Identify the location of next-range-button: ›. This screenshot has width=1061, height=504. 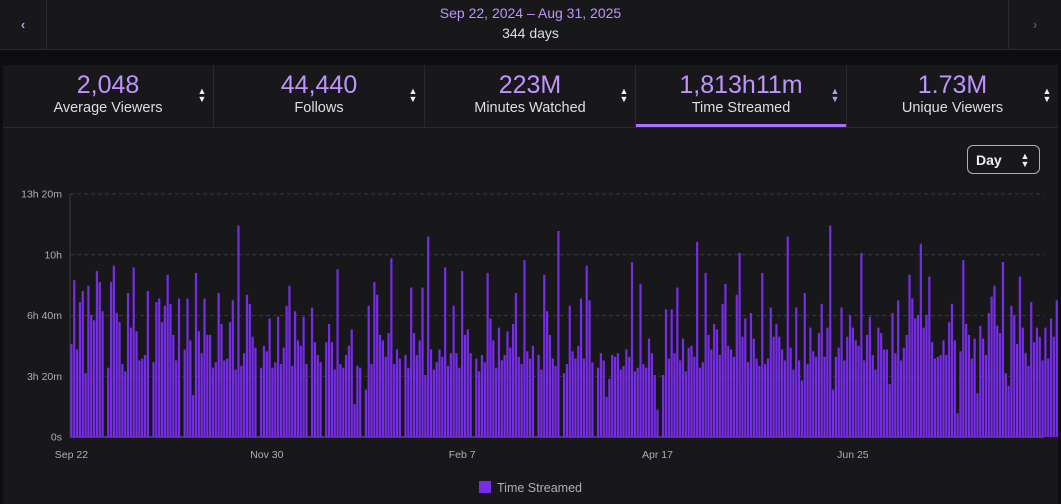
(1034, 24).